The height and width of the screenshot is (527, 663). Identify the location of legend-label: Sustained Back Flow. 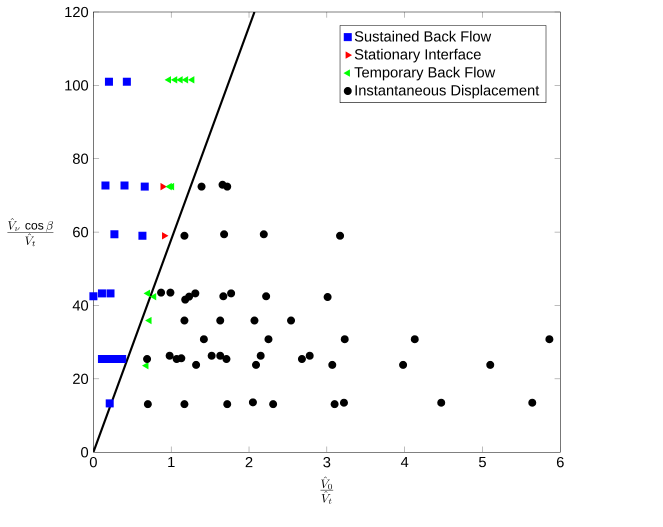
(423, 36).